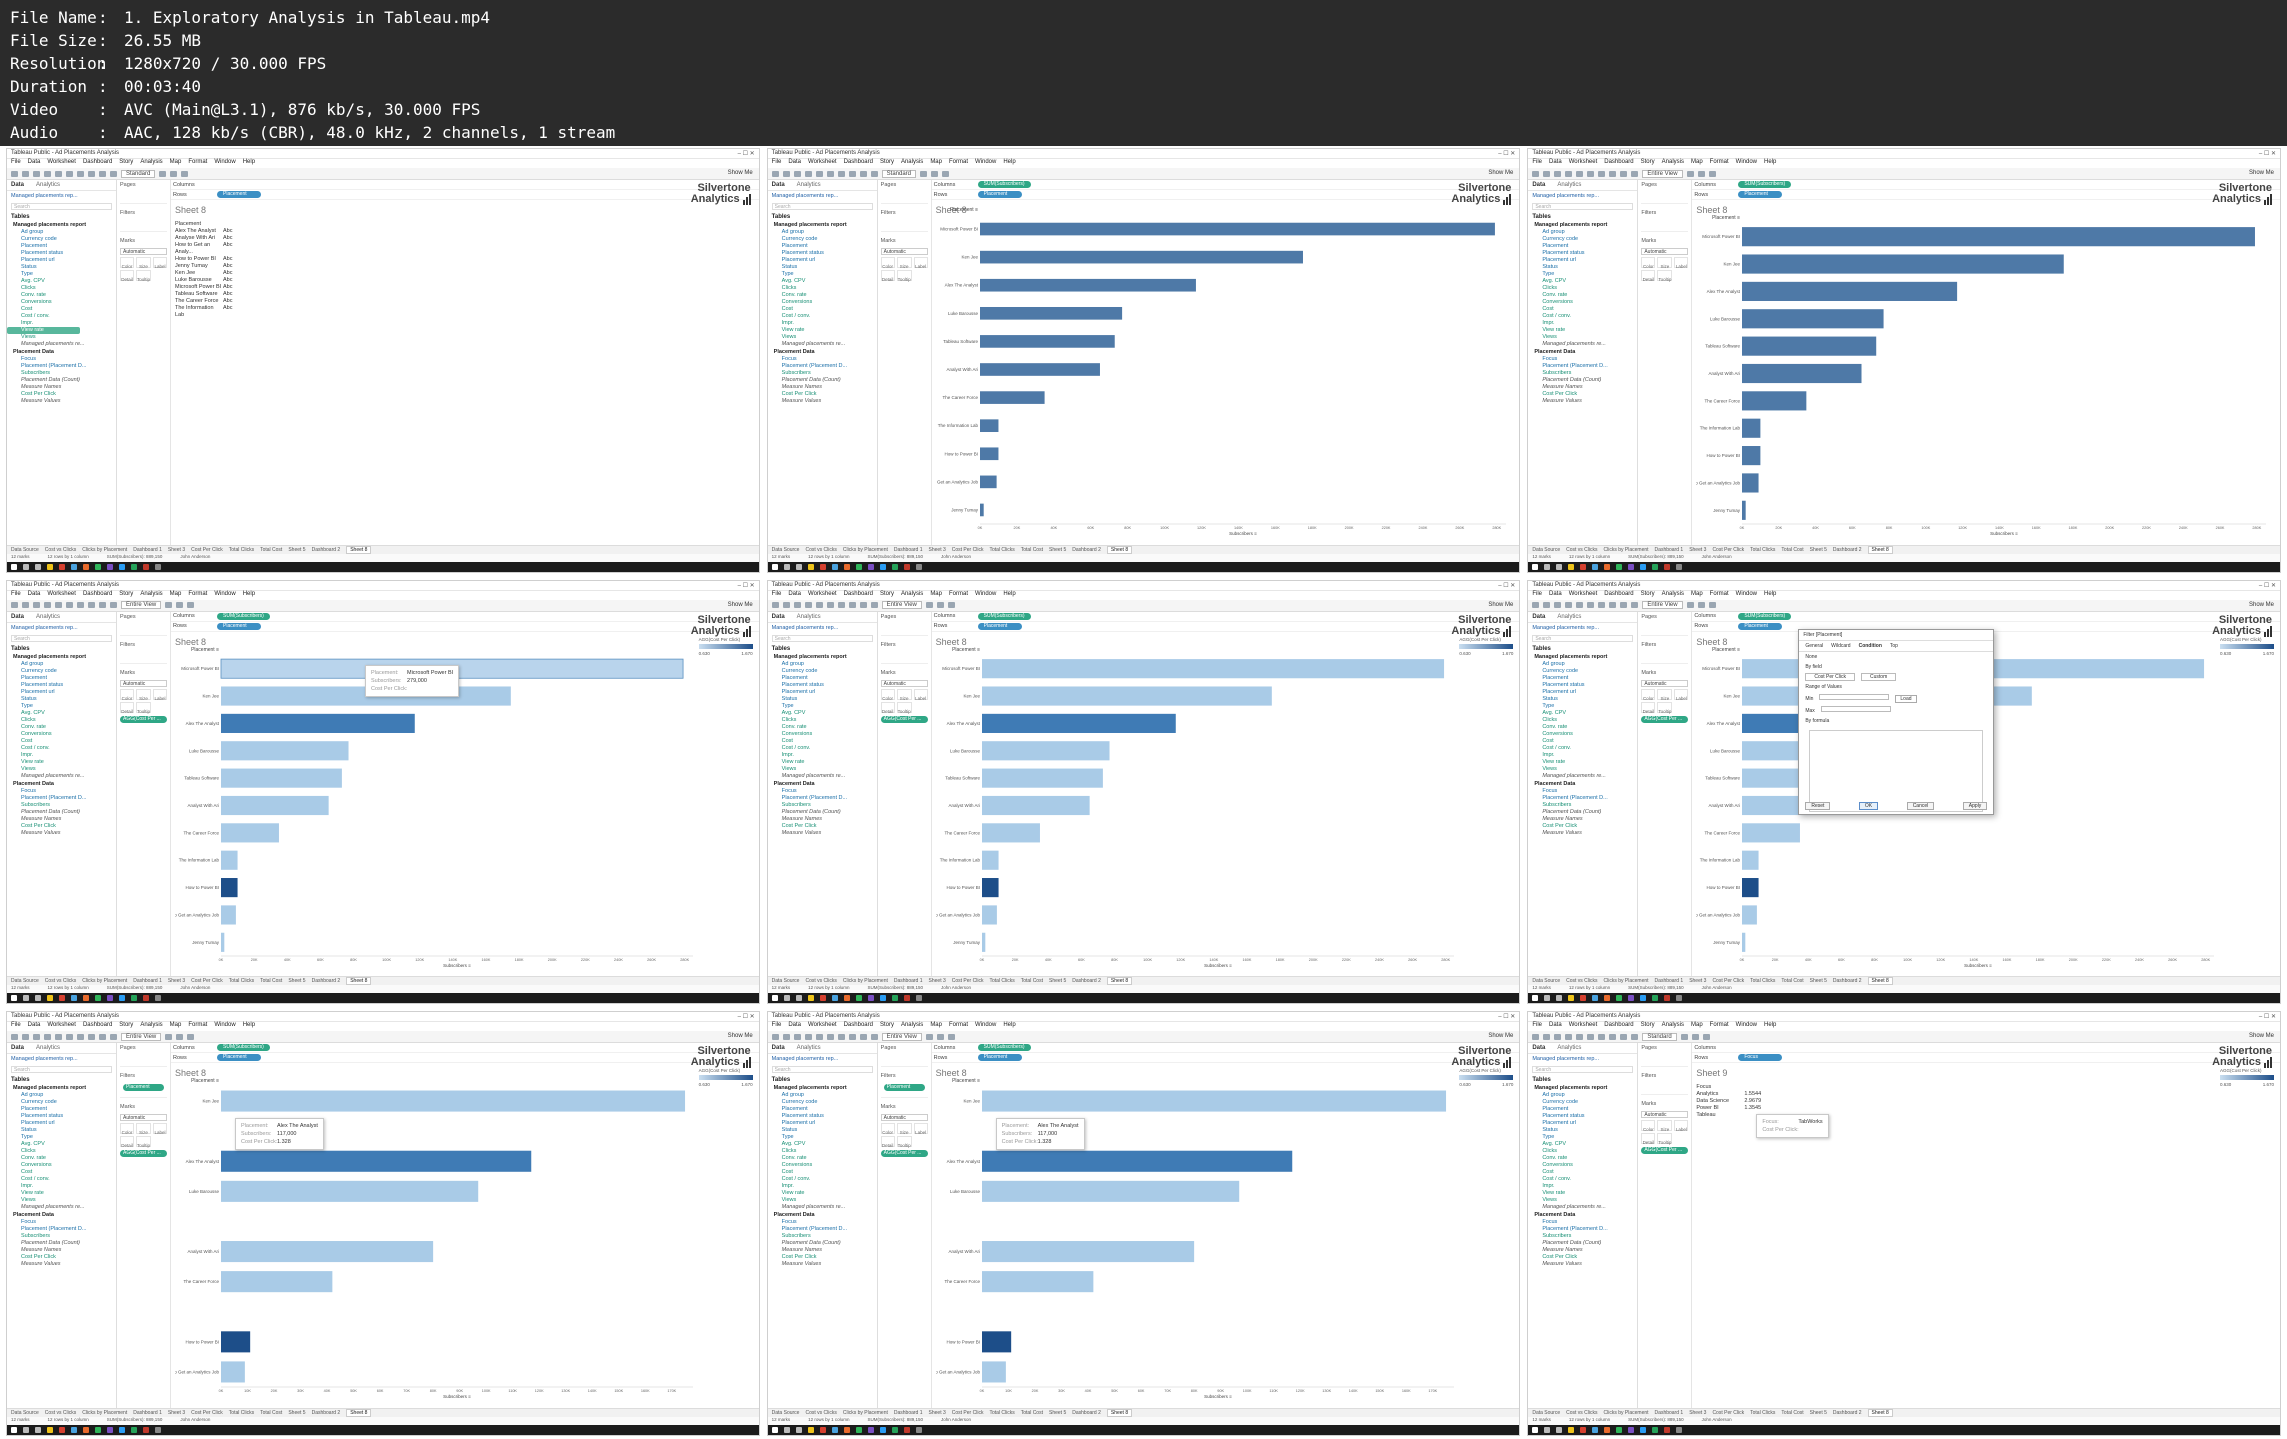 This screenshot has width=2287, height=1439. Describe the element at coordinates (1855, 708) in the screenshot. I see `max-input` at that location.